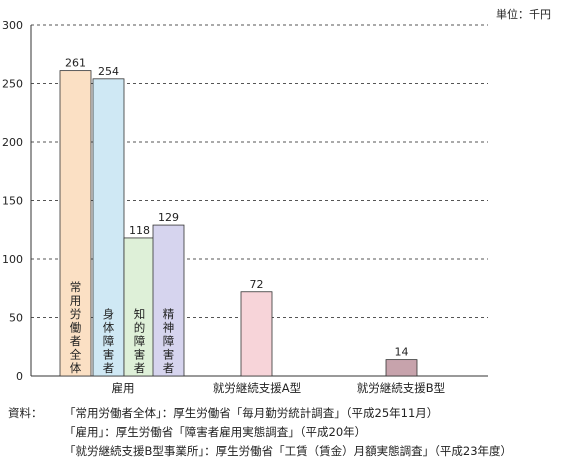 The height and width of the screenshot is (465, 575). Describe the element at coordinates (215, 432) in the screenshot. I see `source-line: 「雇用」：厚生労働省「障害者雇用実態調査」（平成20年）` at that location.